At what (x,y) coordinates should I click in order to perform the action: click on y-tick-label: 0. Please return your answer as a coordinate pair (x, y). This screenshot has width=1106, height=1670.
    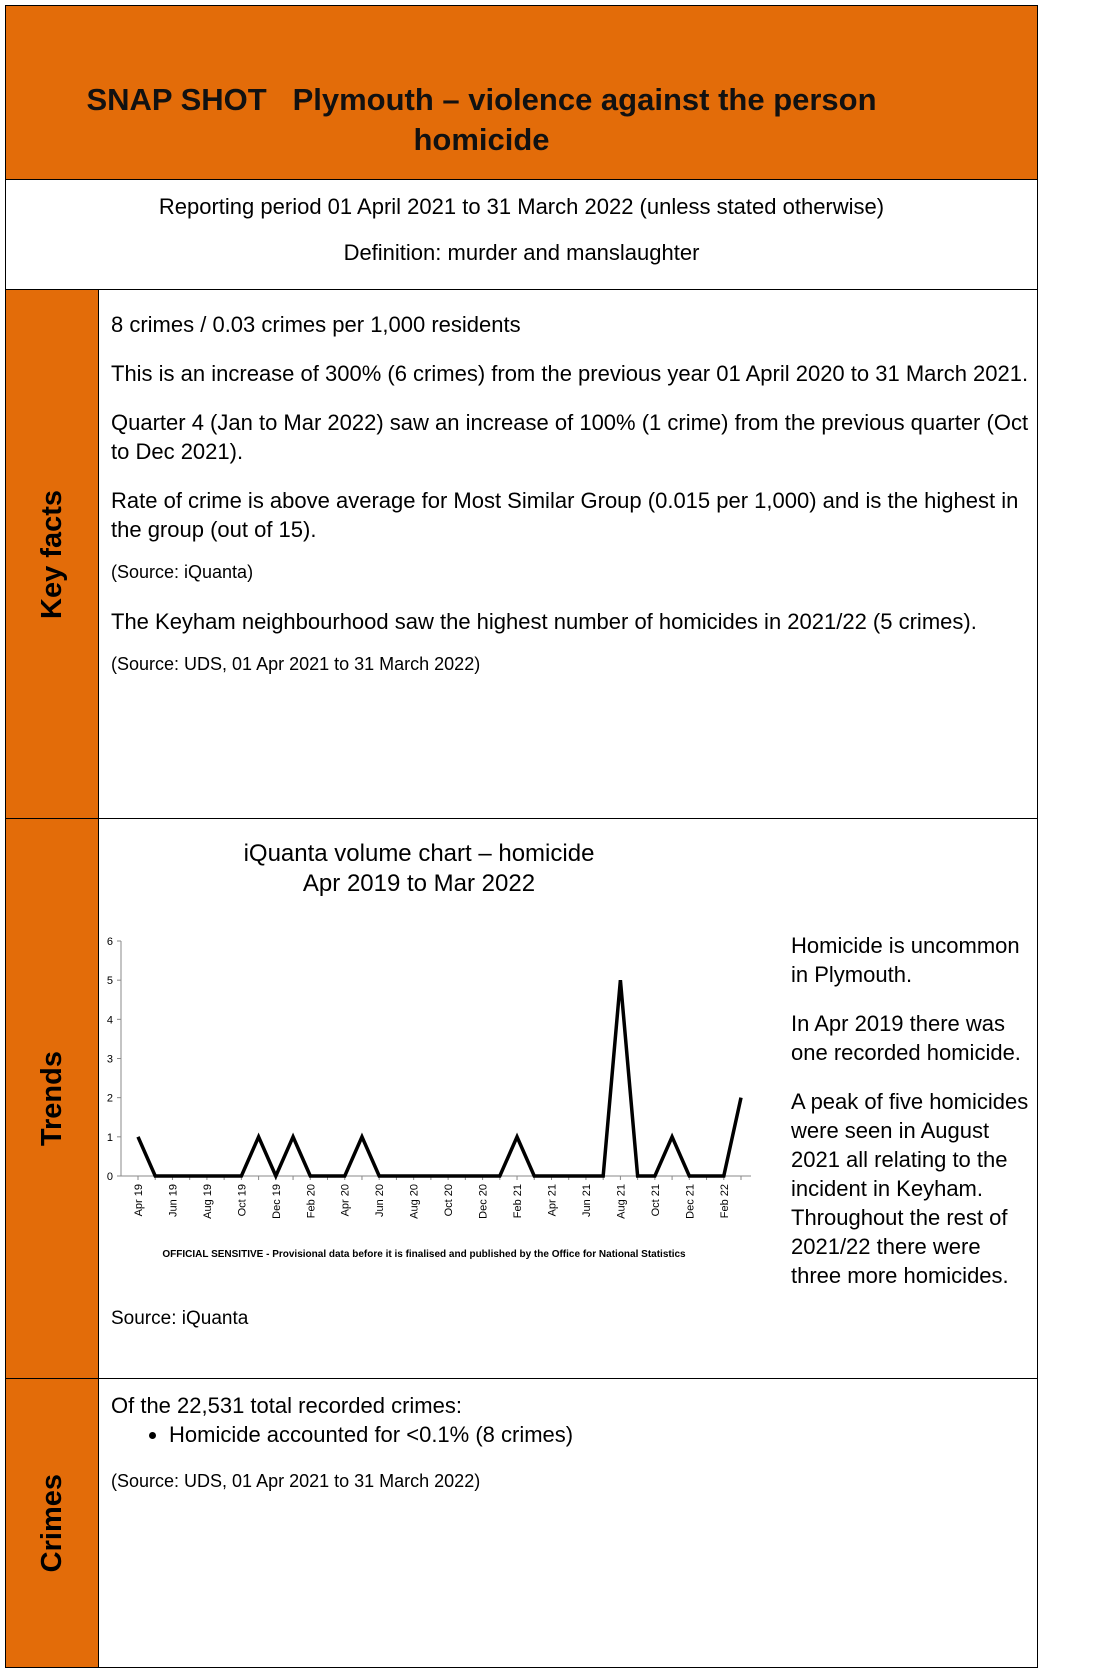
    Looking at the image, I should click on (110, 1177).